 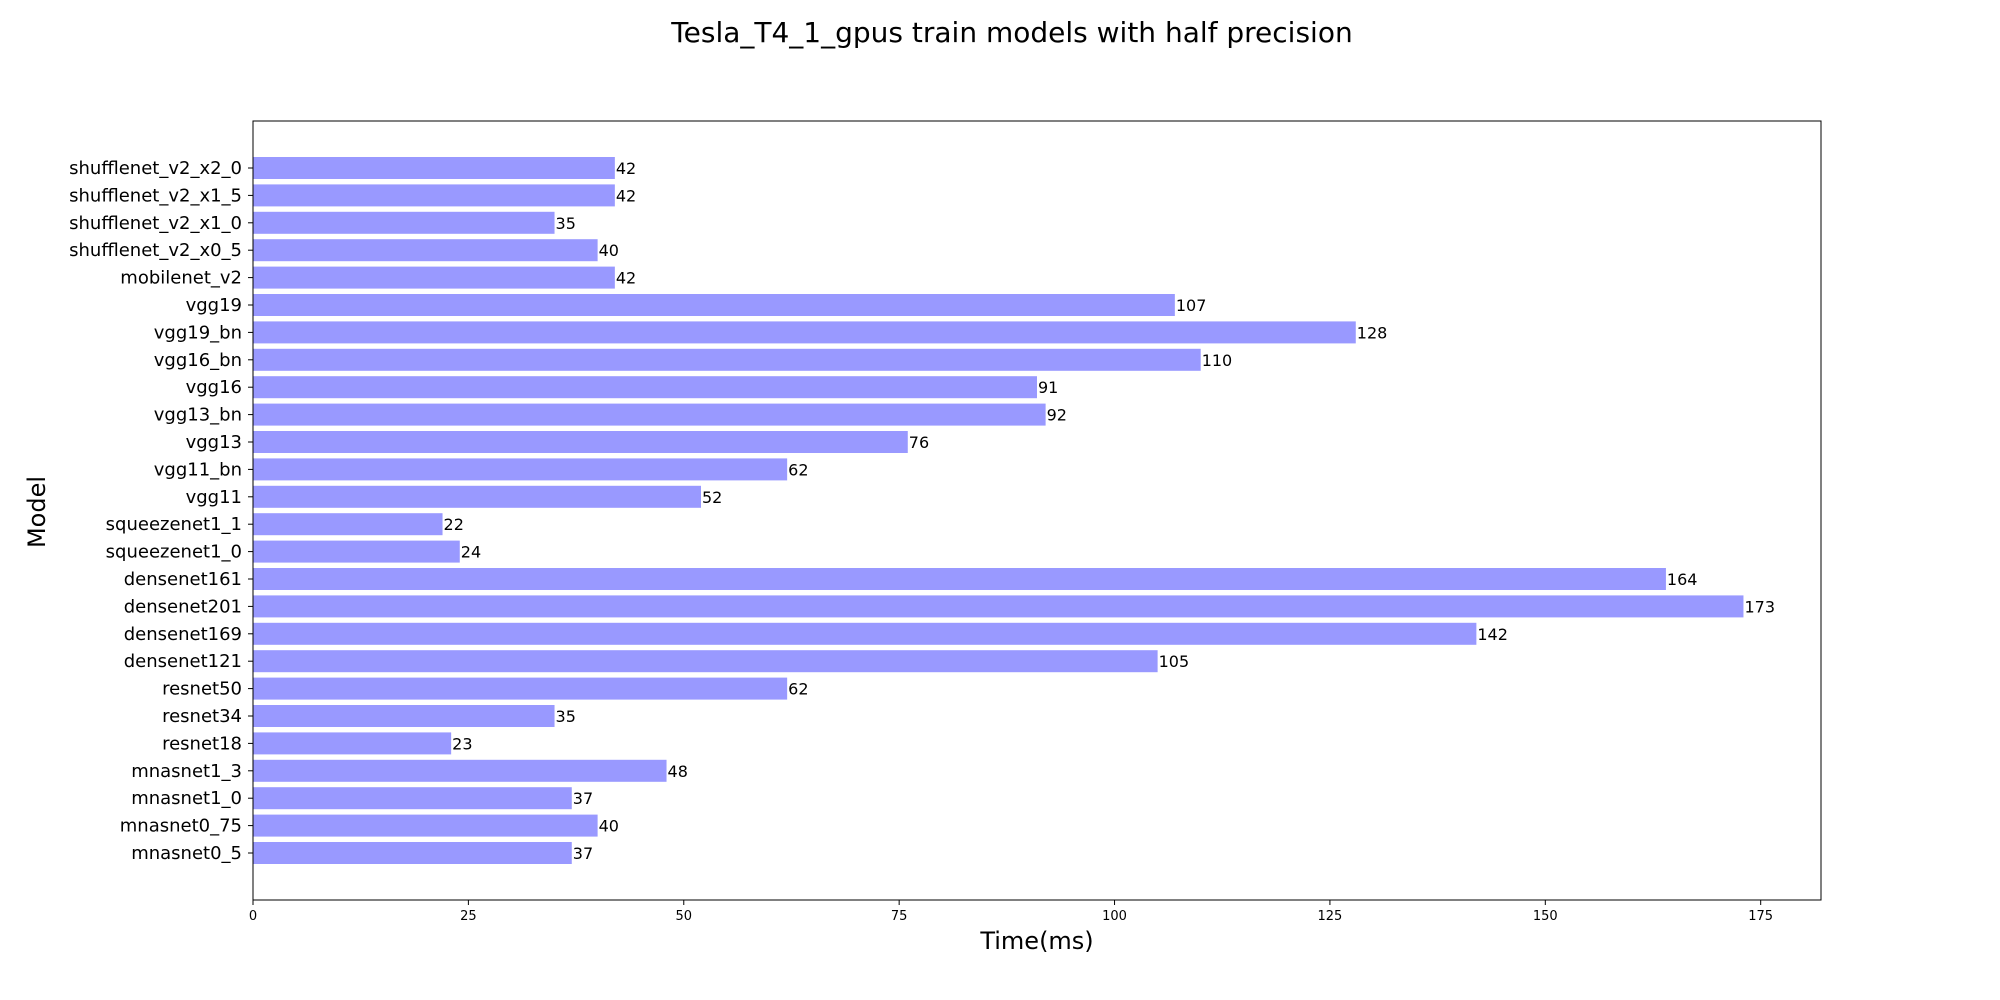 What do you see at coordinates (434, 277) in the screenshot?
I see `bar-mobilenet_v2` at bounding box center [434, 277].